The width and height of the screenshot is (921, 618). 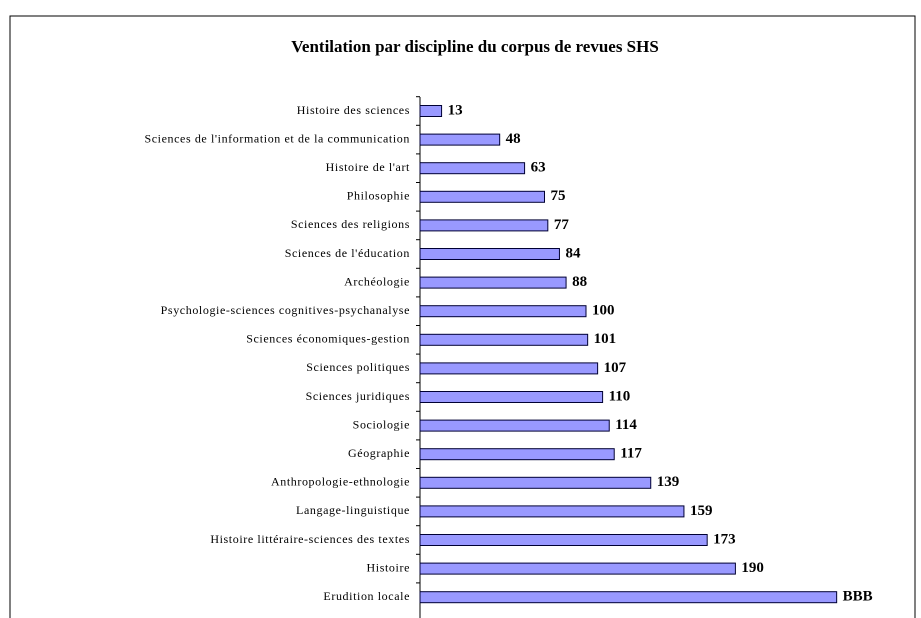 What do you see at coordinates (668, 482) in the screenshot?
I see `data-label: 139` at bounding box center [668, 482].